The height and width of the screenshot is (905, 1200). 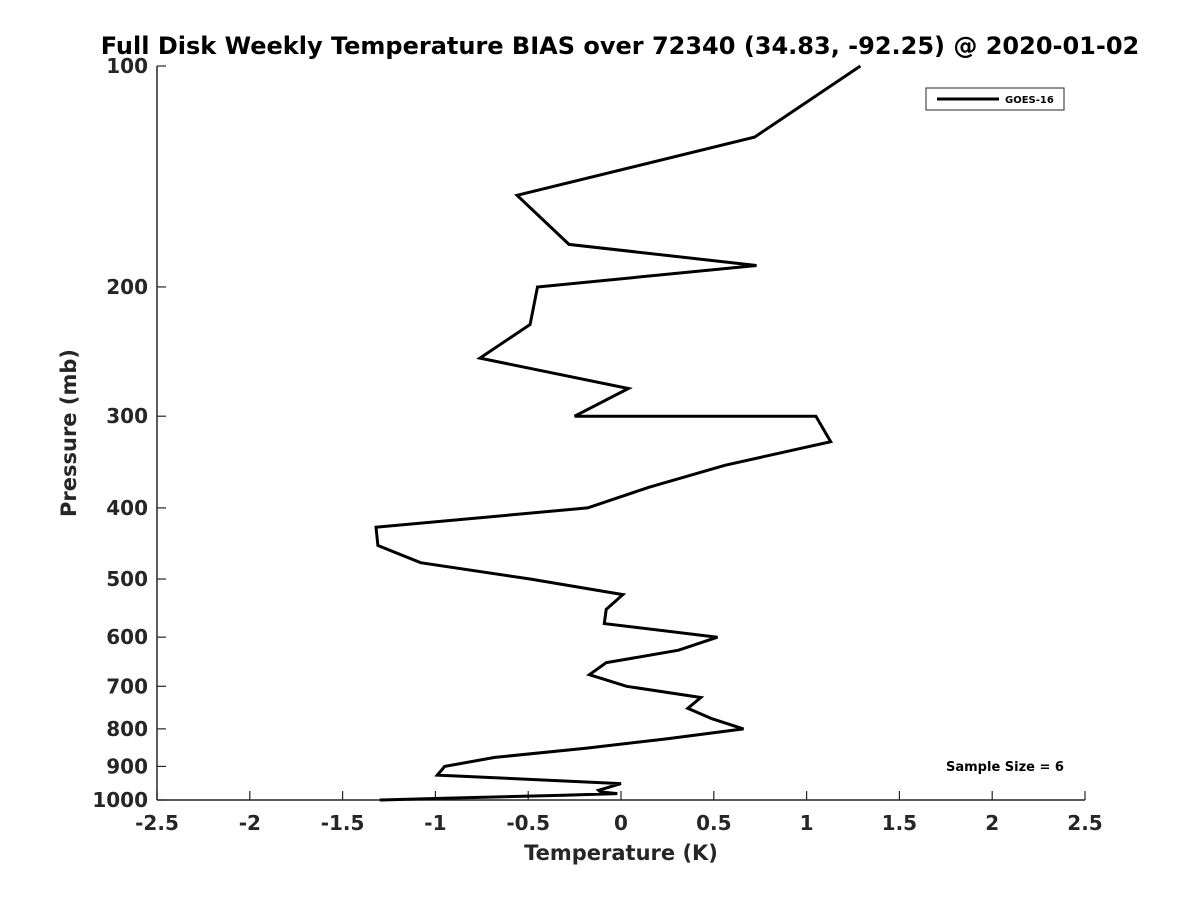 I want to click on y-tick-group: 100 200 300 400 500 600 700 800 900 1000, so click(x=129, y=433).